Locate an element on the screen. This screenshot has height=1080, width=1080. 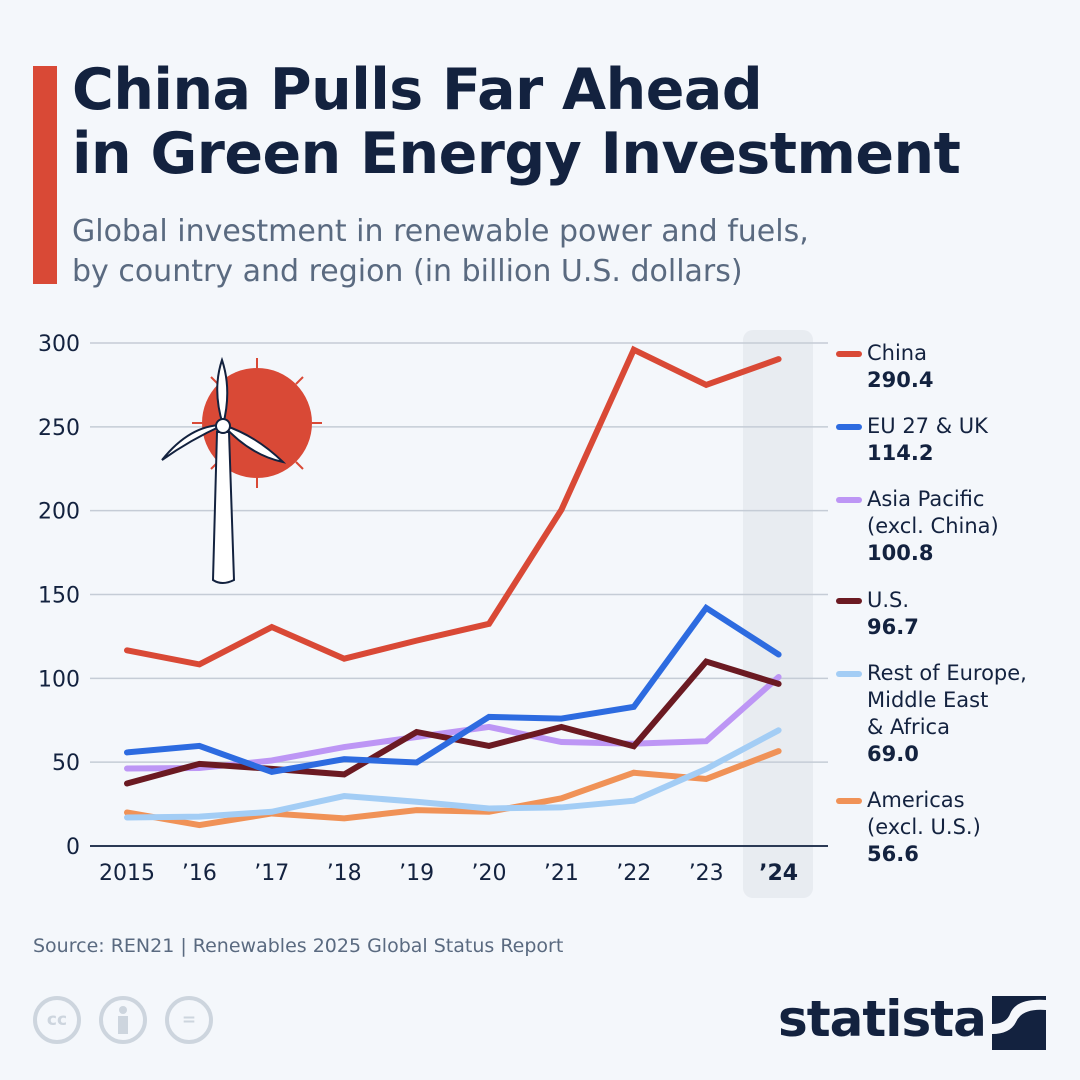
legend-label: EU 27 & UK 114.2 is located at coordinates (927, 440).